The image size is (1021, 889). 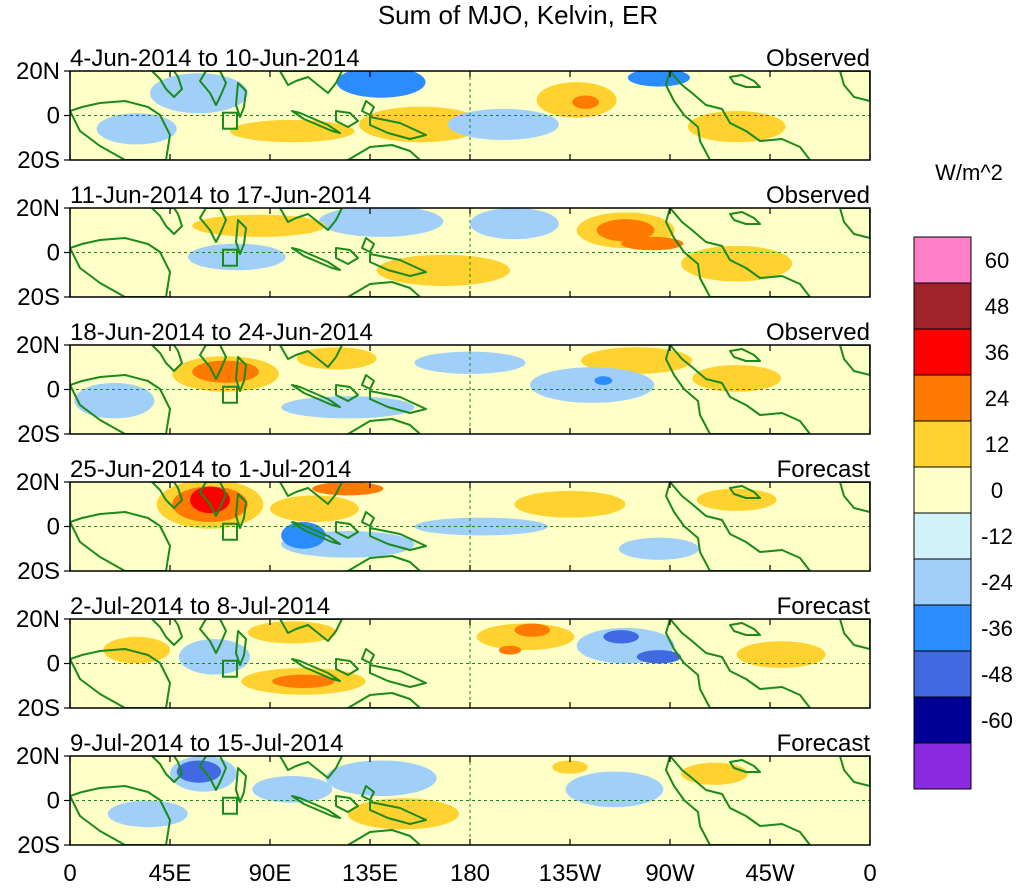 I want to click on map-panel-6: 20N 0 20S 9-Jul-2014 to 15-Jul-2014 Forecast, so click(x=443, y=794).